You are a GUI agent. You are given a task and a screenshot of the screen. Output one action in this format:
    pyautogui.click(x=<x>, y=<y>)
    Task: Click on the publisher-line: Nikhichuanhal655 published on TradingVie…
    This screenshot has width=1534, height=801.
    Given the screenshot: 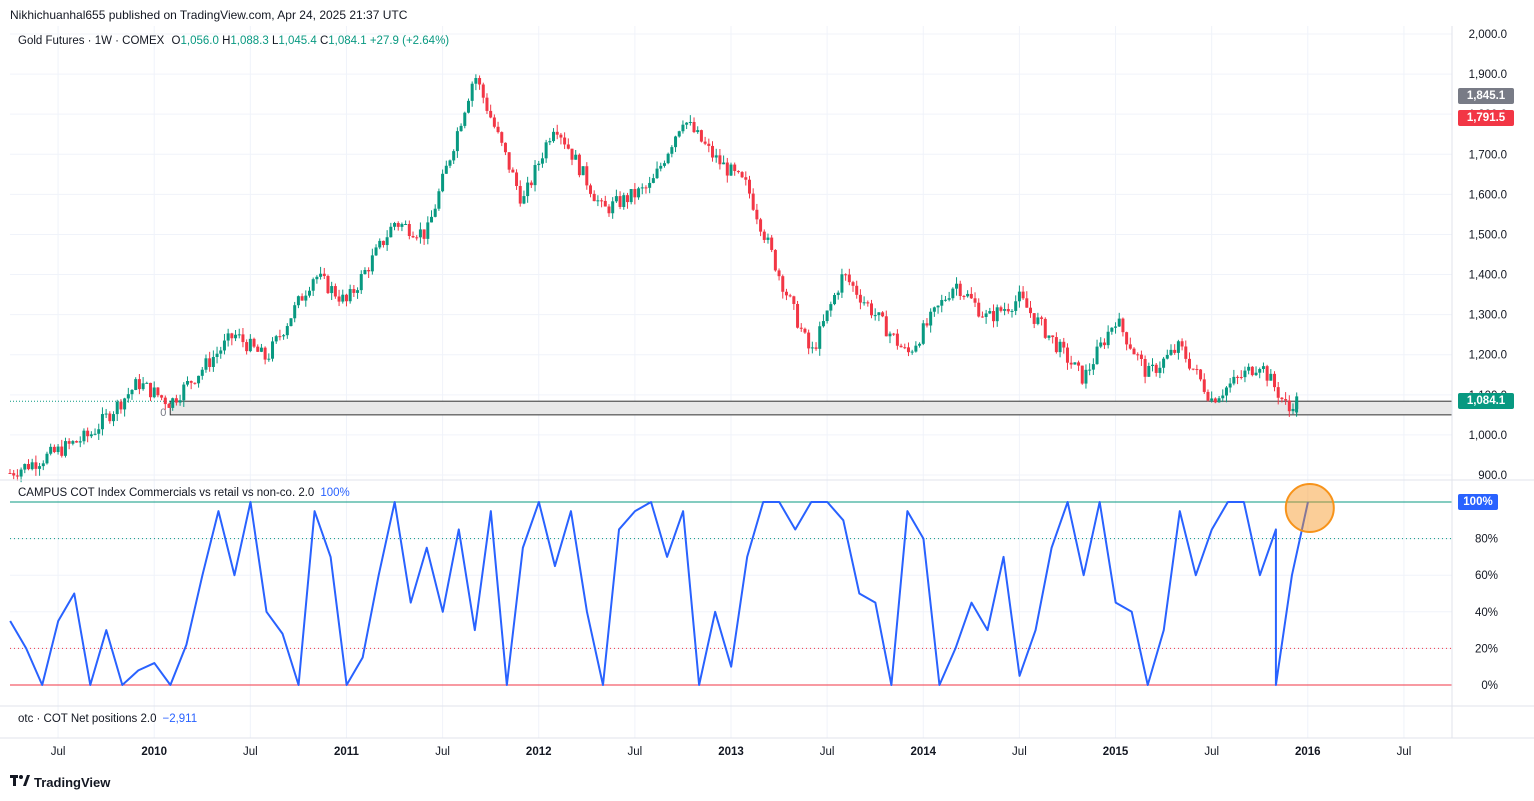 What is the action you would take?
    pyautogui.click(x=209, y=15)
    